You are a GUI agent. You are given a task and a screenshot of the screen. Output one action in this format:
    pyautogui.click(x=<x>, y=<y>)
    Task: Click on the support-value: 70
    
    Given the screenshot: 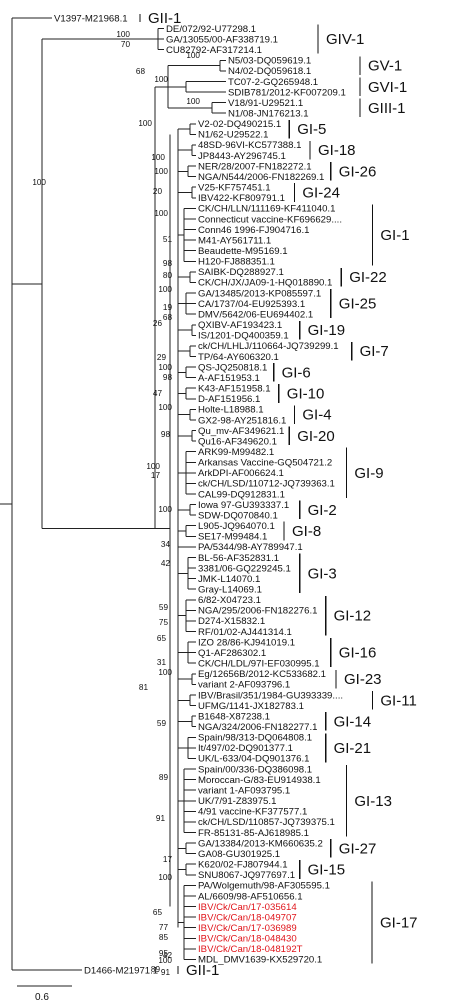 What is the action you would take?
    pyautogui.click(x=126, y=44)
    